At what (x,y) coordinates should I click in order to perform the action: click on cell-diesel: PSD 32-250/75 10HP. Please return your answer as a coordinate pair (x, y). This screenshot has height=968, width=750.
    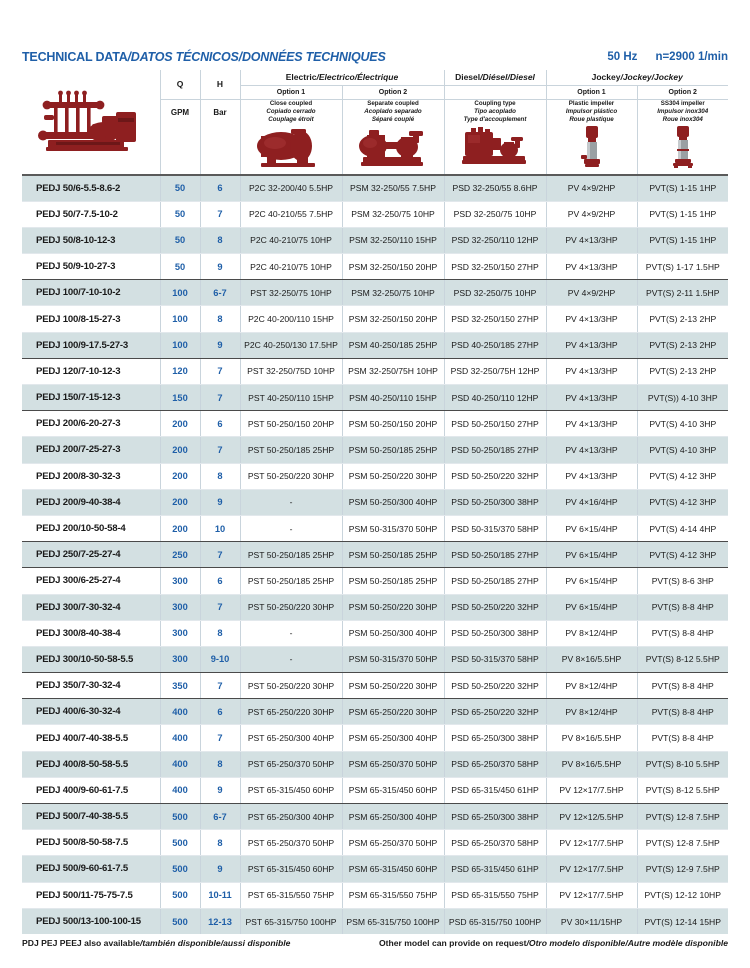
    Looking at the image, I should click on (494, 214).